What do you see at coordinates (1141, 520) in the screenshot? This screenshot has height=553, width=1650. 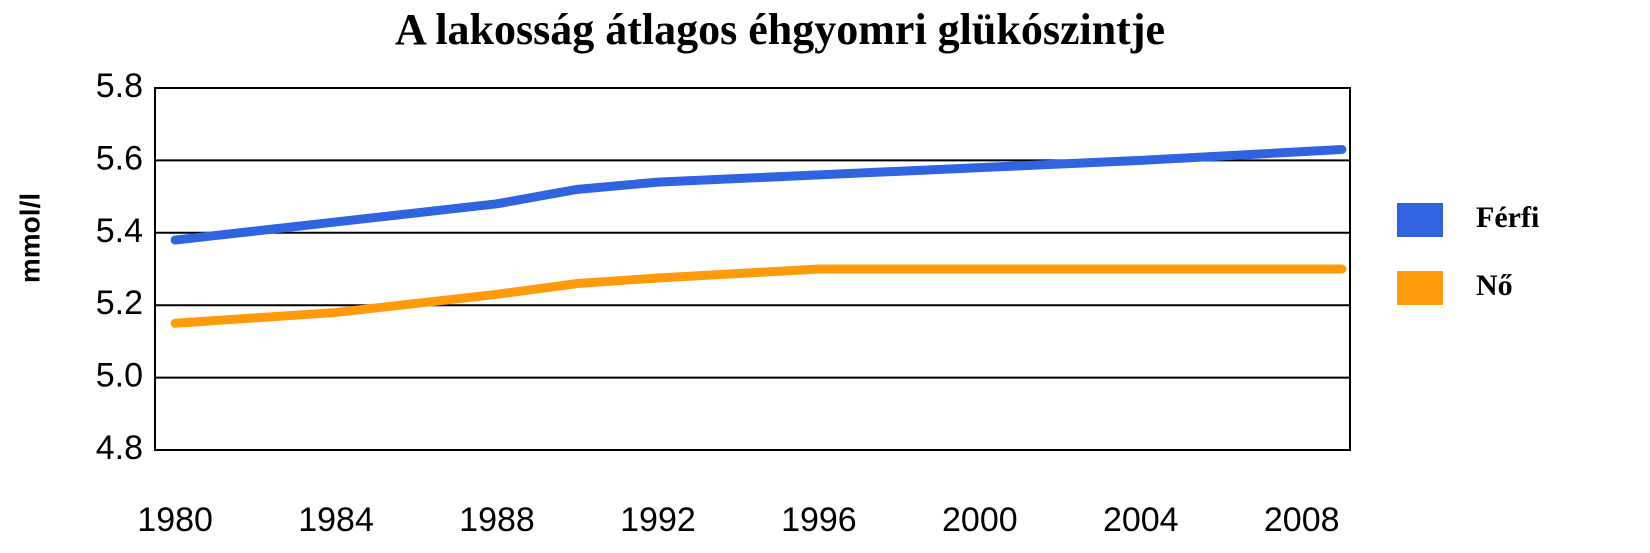 I see `x-tick-label: 2004` at bounding box center [1141, 520].